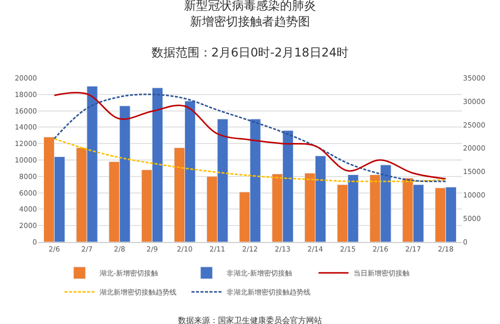 Image resolution: width=500 pixels, height=324 pixels. I want to click on chart-subtitle: 数据范围：2月6日0时-2月18日24时, so click(250, 53).